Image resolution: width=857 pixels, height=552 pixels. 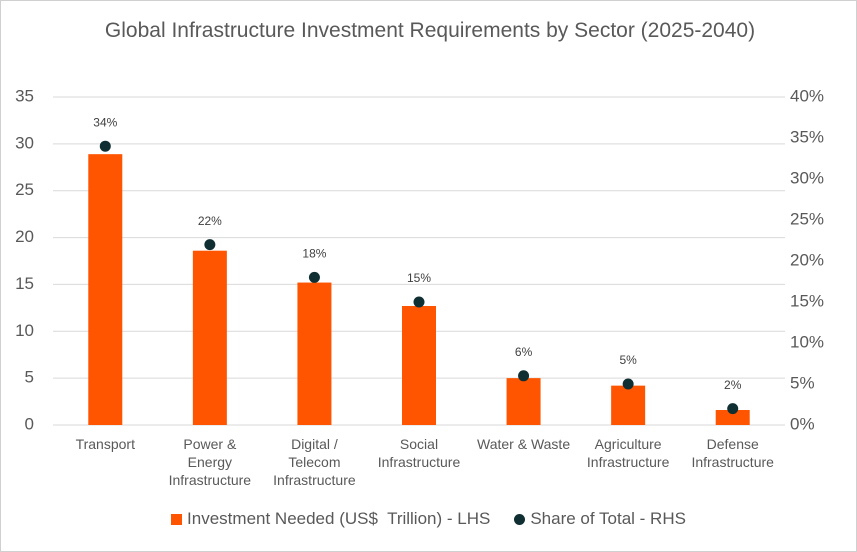 I want to click on data-label: 15%, so click(x=419, y=278).